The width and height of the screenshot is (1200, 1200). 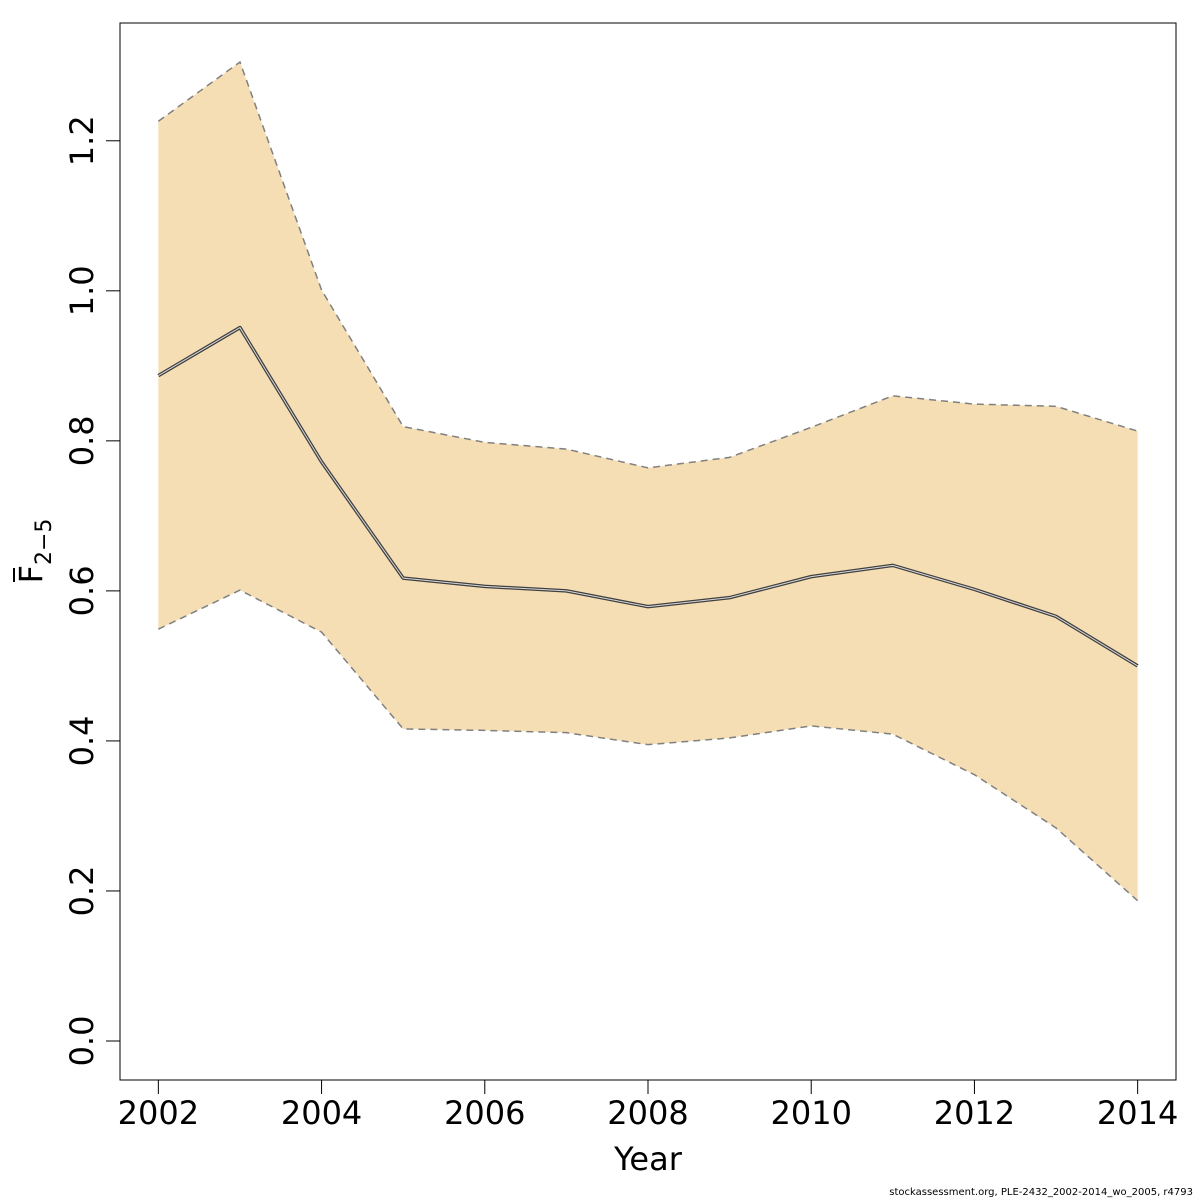 I want to click on y-axis-title-subscript: 2−5, so click(x=44, y=542).